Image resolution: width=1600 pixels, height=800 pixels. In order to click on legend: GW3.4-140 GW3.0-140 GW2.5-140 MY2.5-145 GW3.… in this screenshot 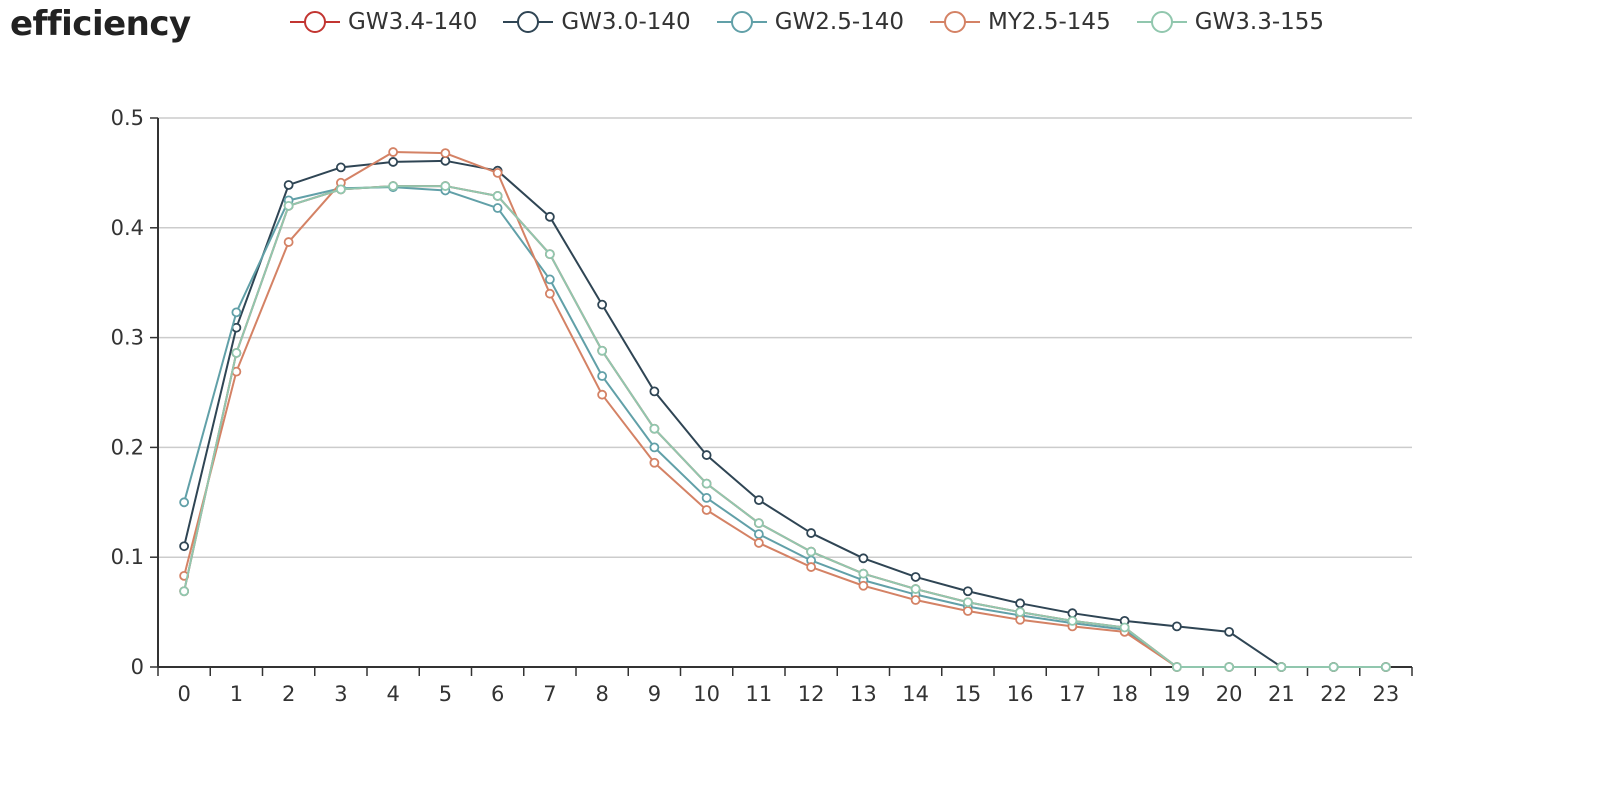, I will do `click(820, 22)`.